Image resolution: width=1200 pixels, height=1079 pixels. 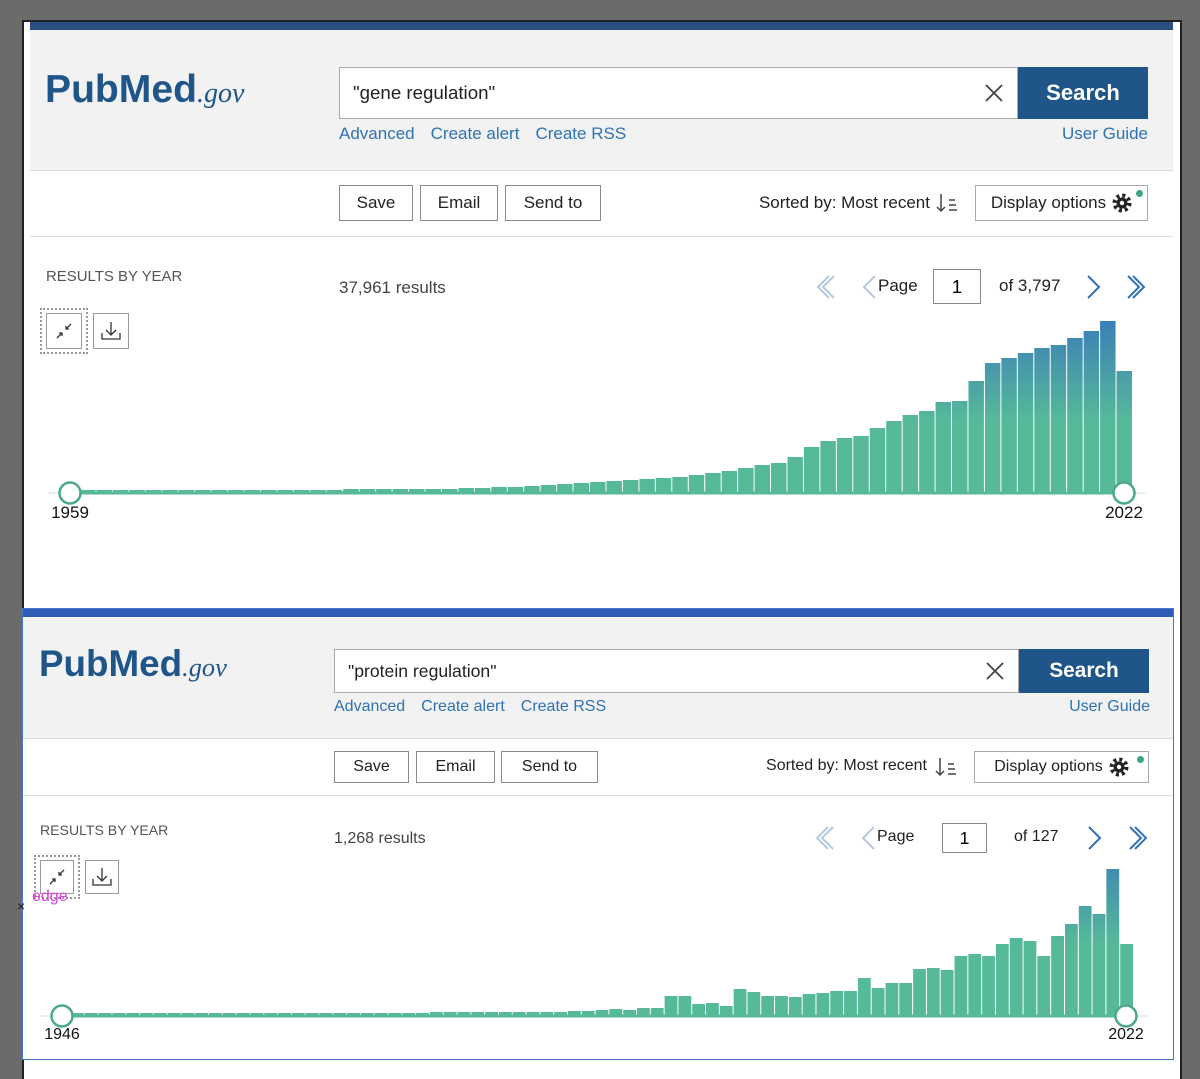 I want to click on collapse-icon, so click(x=64, y=331).